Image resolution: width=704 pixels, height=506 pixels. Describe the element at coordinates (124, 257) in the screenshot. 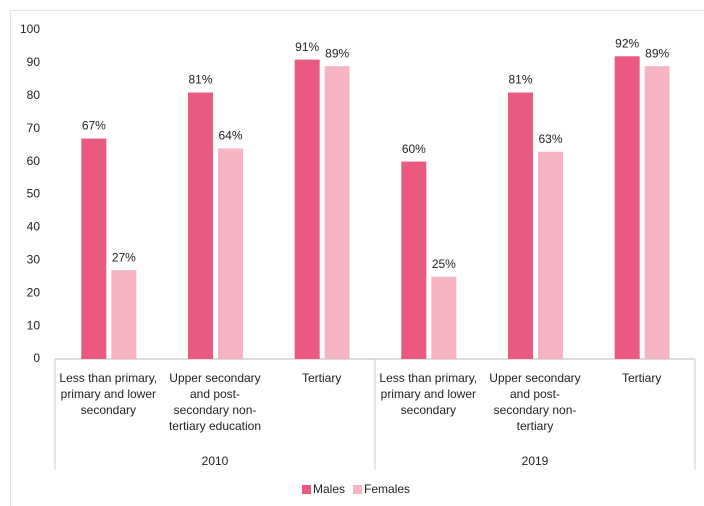

I see `value-label: 27%` at that location.